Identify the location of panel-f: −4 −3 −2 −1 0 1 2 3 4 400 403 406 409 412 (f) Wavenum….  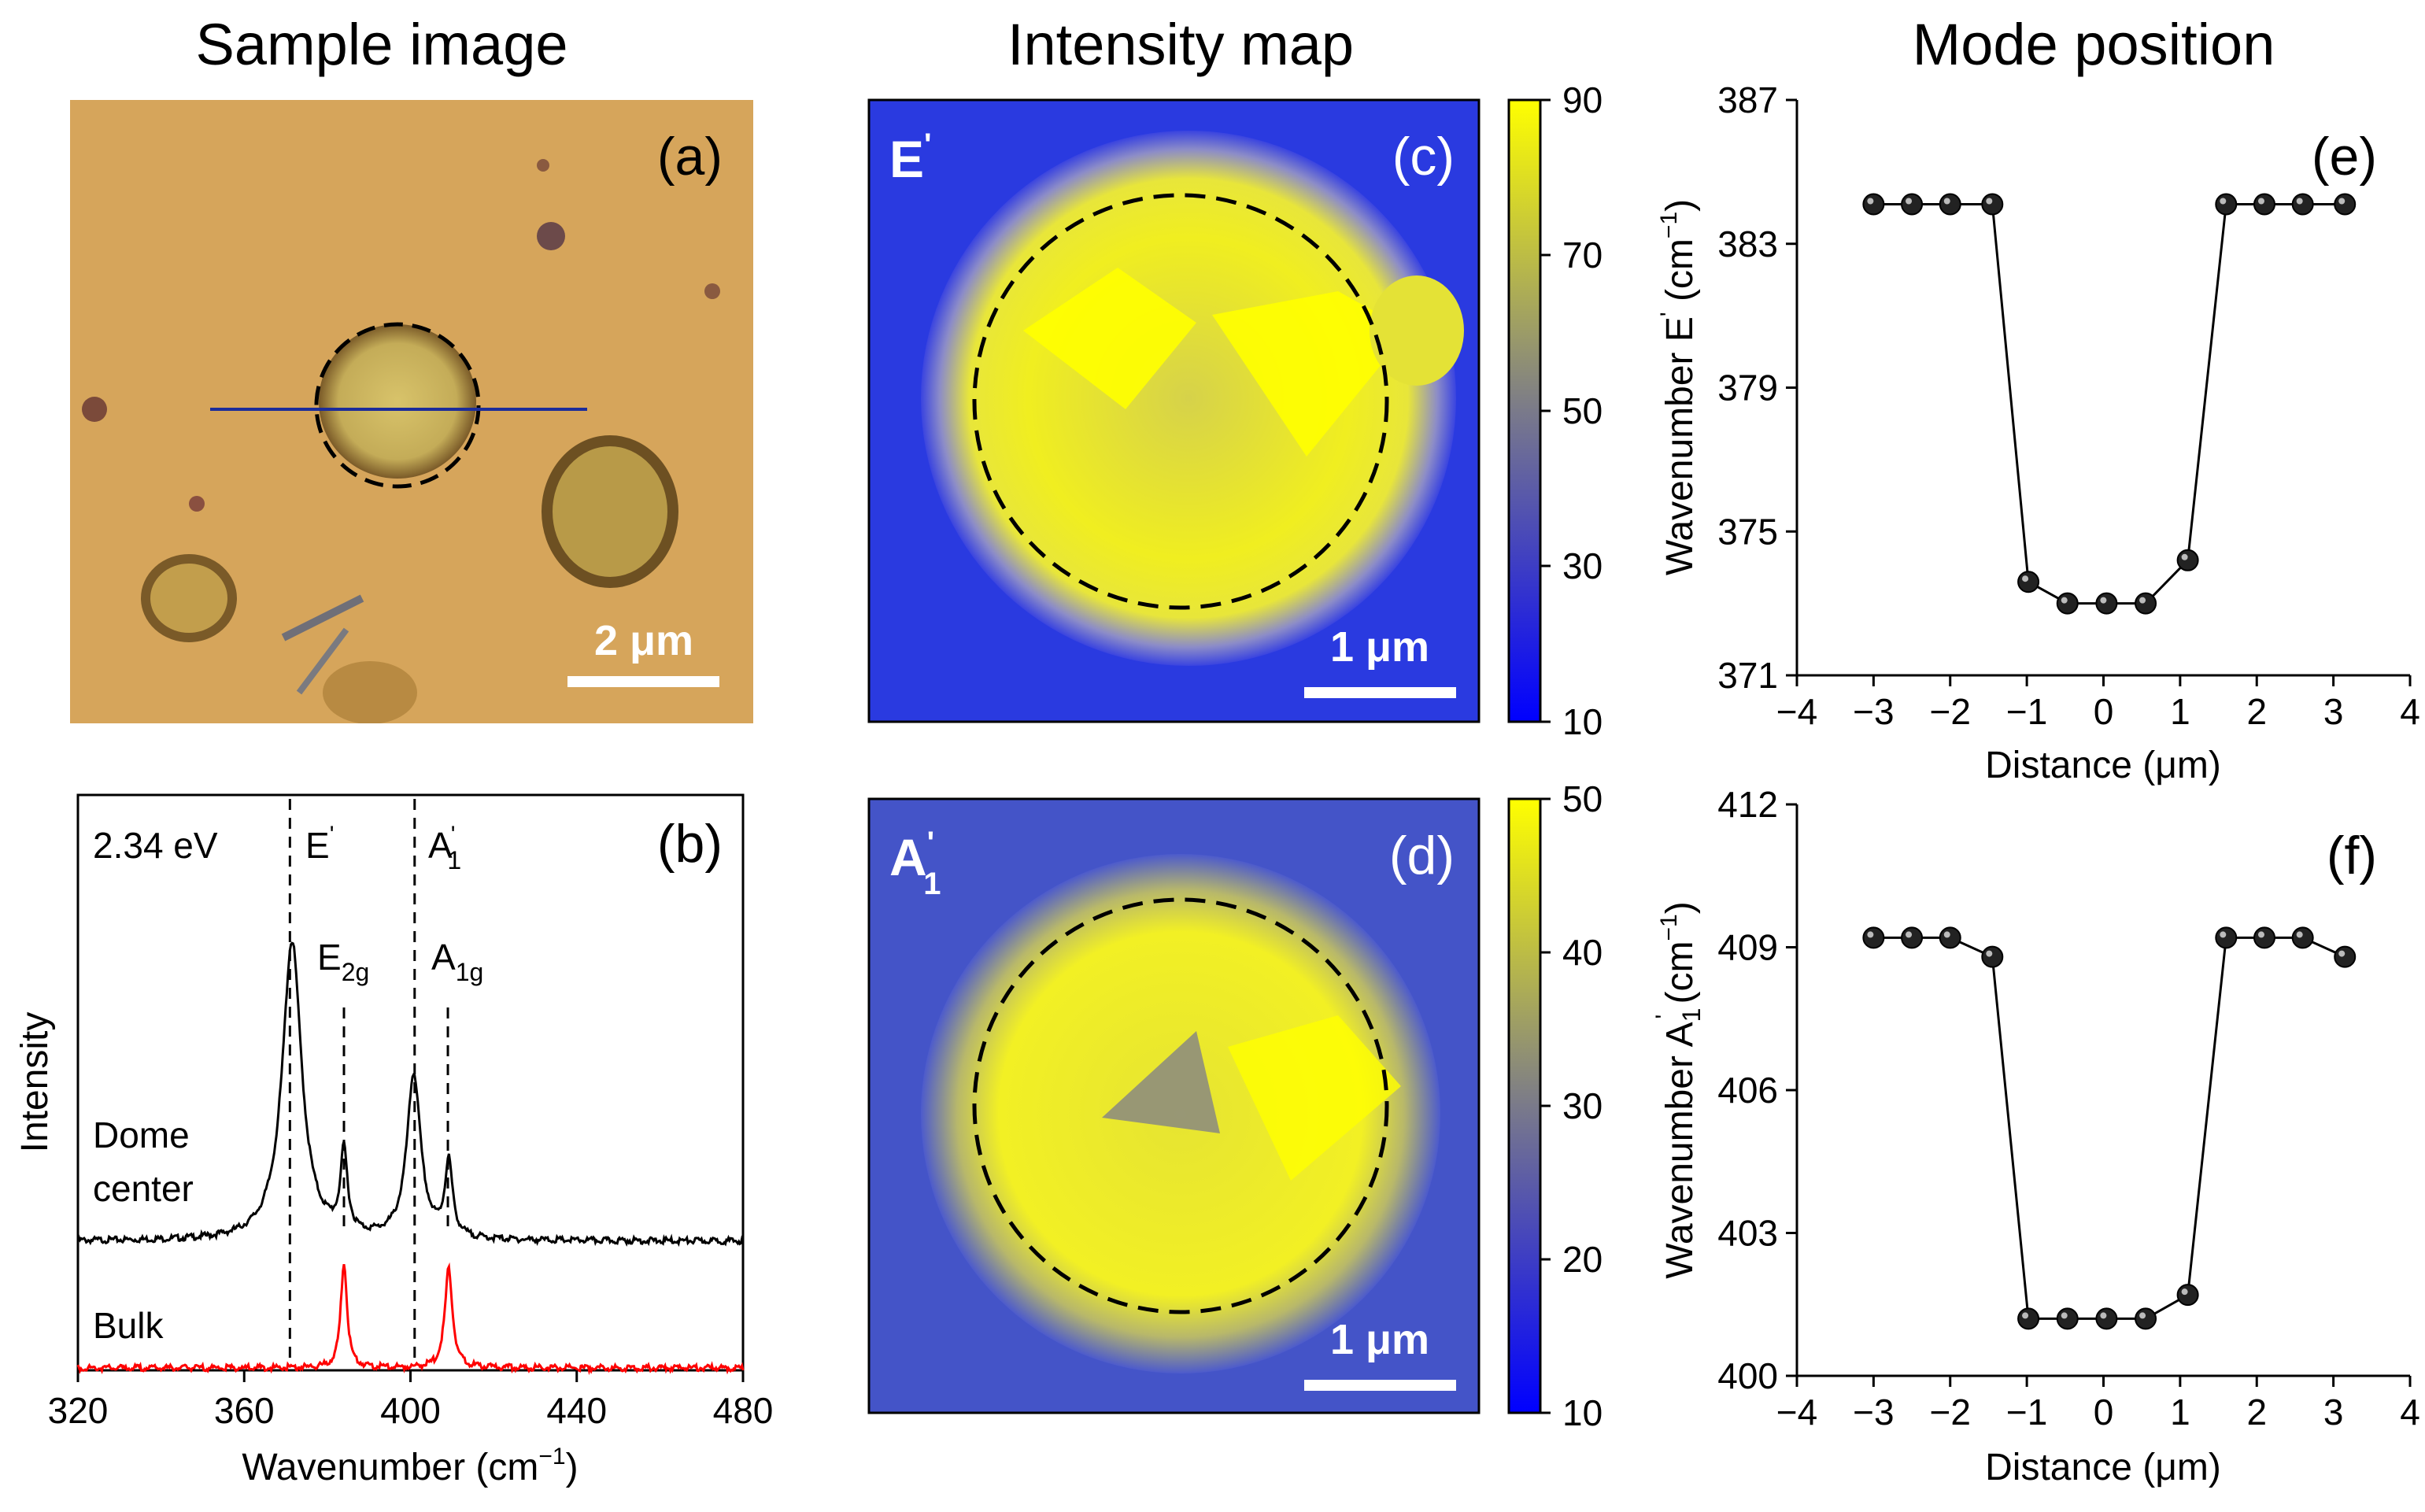
(2036, 1136).